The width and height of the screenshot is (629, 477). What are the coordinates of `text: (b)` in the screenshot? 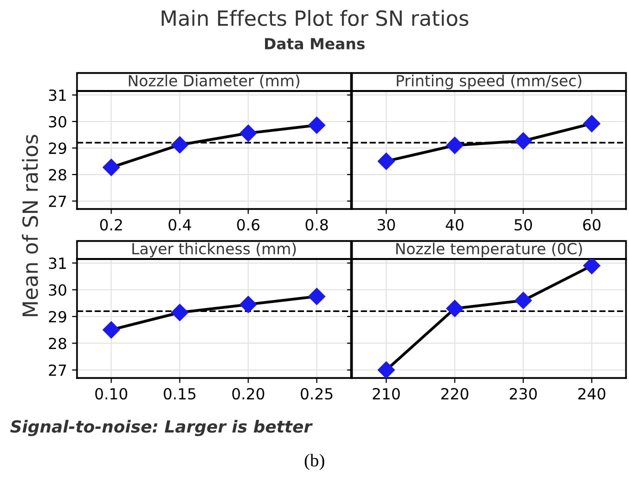 It's located at (314, 462).